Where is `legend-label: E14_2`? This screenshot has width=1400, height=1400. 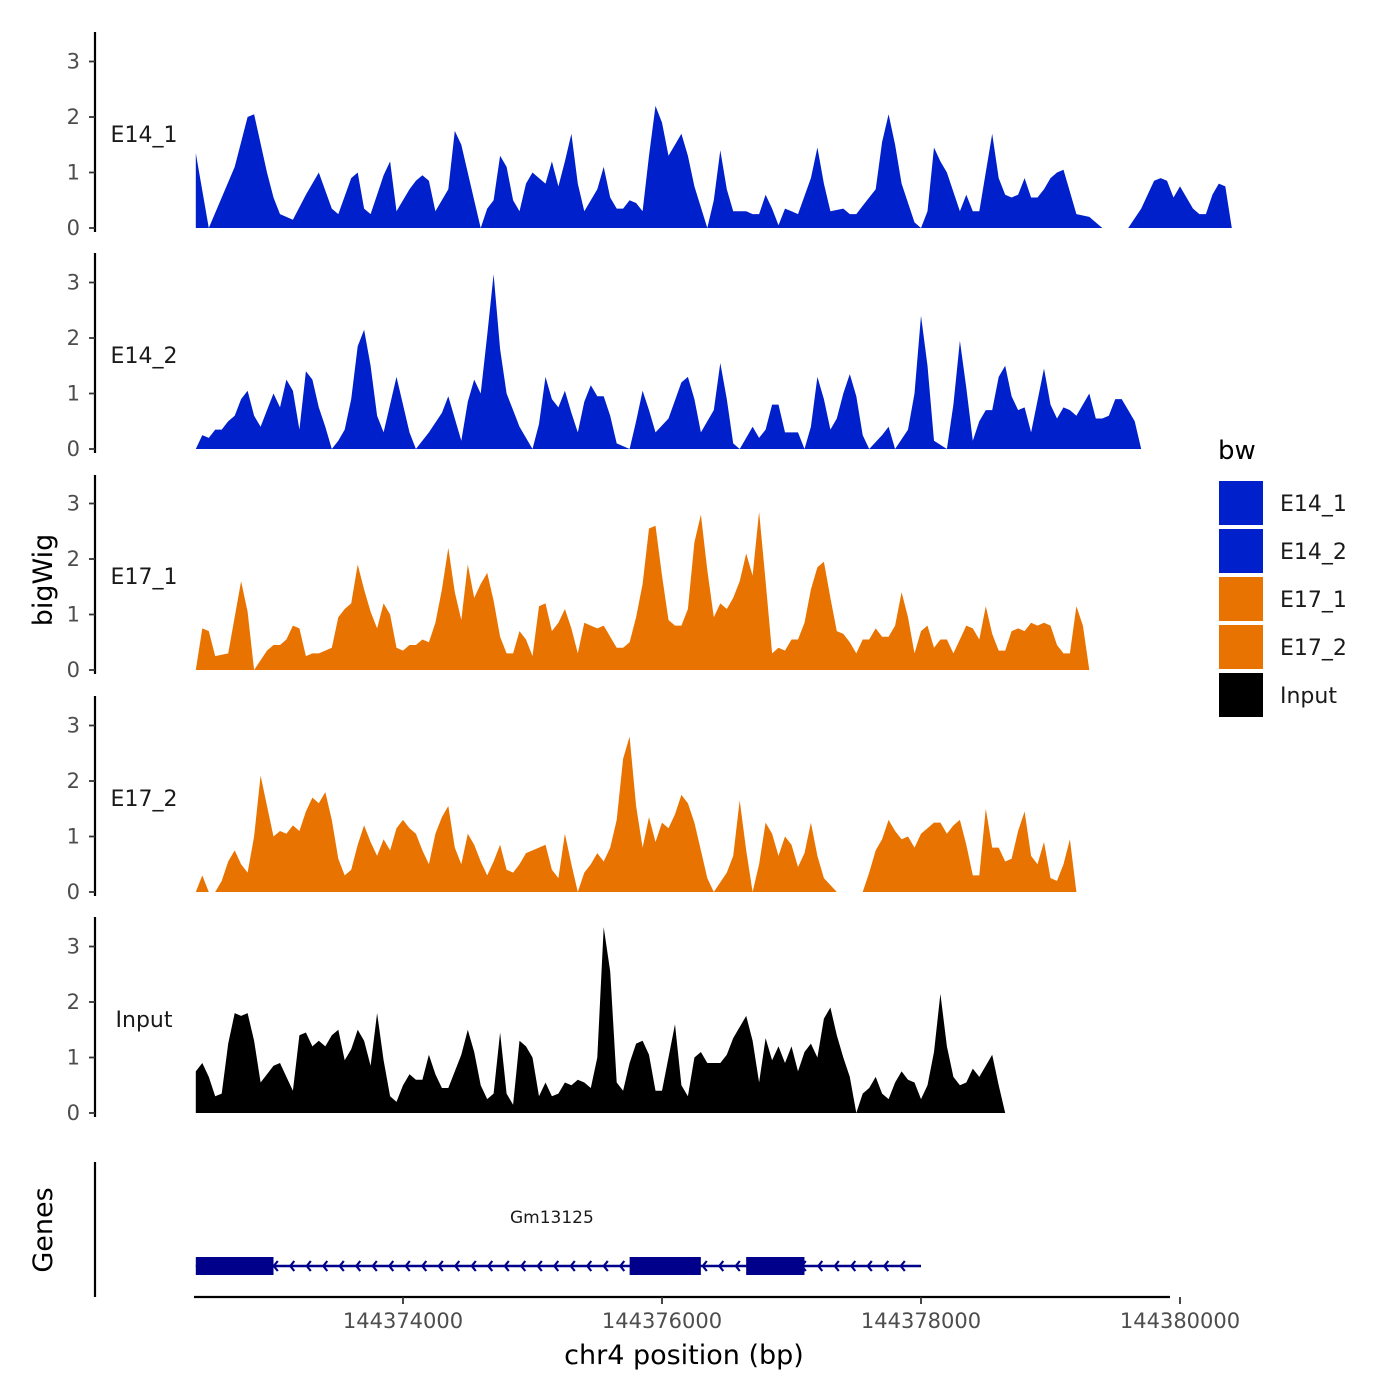 legend-label: E14_2 is located at coordinates (1313, 552).